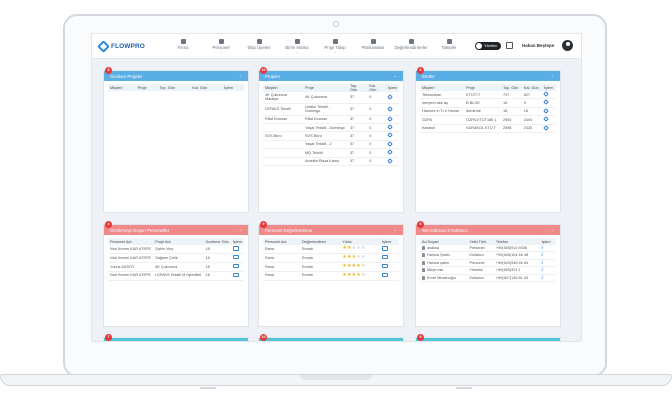  I want to click on column-header: Yetki Türü, so click(480, 241).